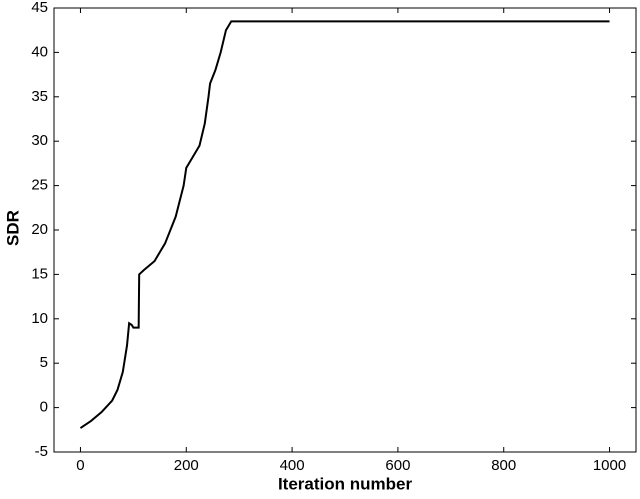 This screenshot has width=640, height=499. Describe the element at coordinates (80, 465) in the screenshot. I see `x-tick-label: 0` at that location.